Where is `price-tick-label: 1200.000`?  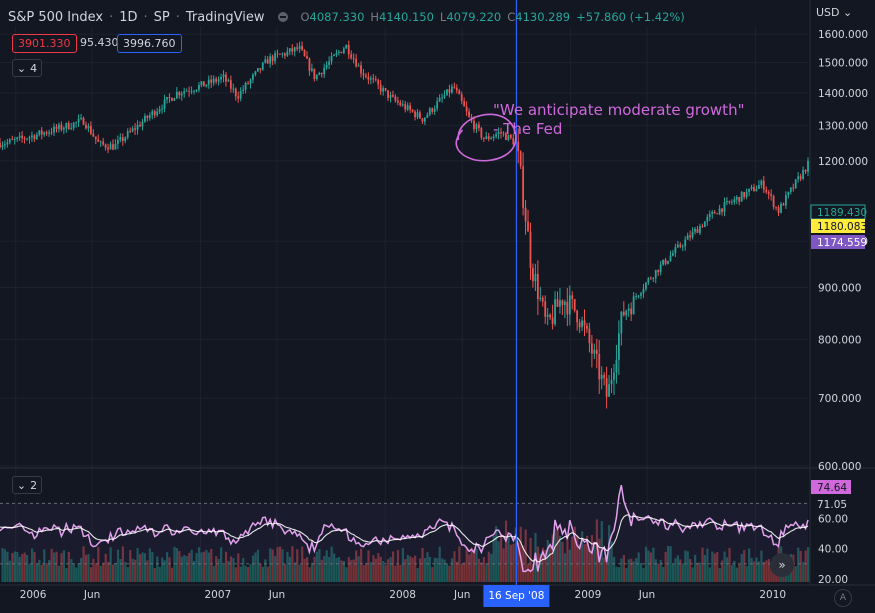 price-tick-label: 1200.000 is located at coordinates (843, 162).